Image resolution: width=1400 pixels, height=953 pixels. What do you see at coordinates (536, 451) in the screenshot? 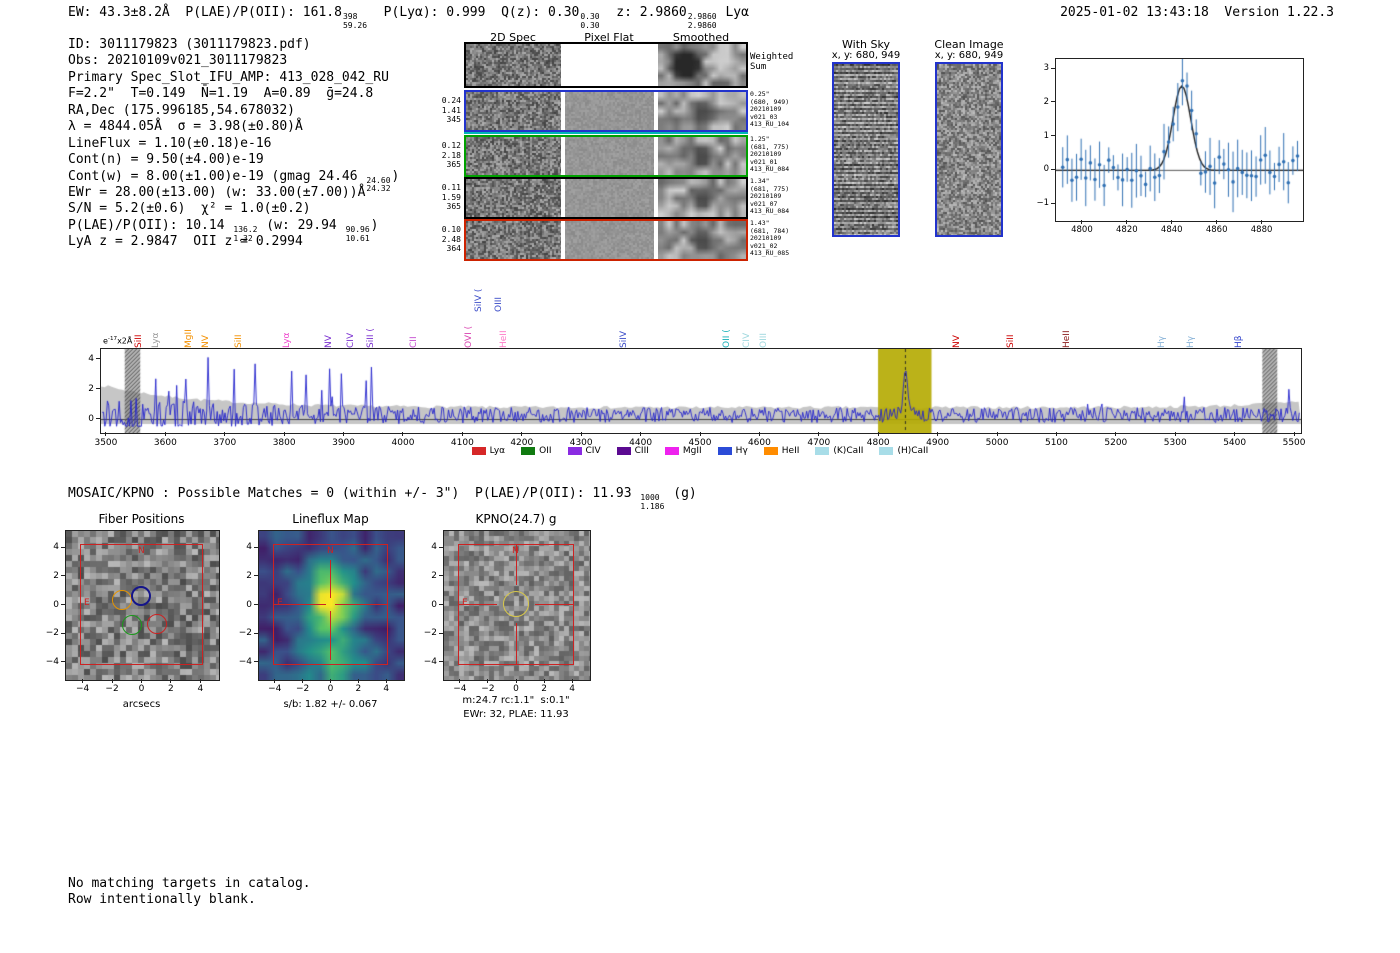
I see `legend-item: OII` at bounding box center [536, 451].